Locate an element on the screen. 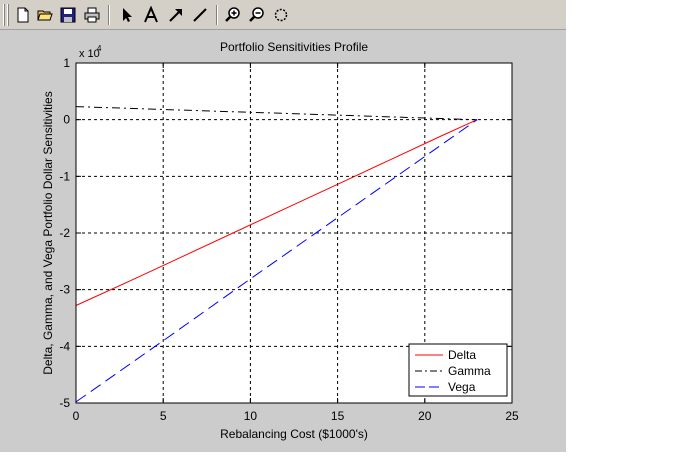 This screenshot has width=689, height=456. figure-toolbar is located at coordinates (283, 15).